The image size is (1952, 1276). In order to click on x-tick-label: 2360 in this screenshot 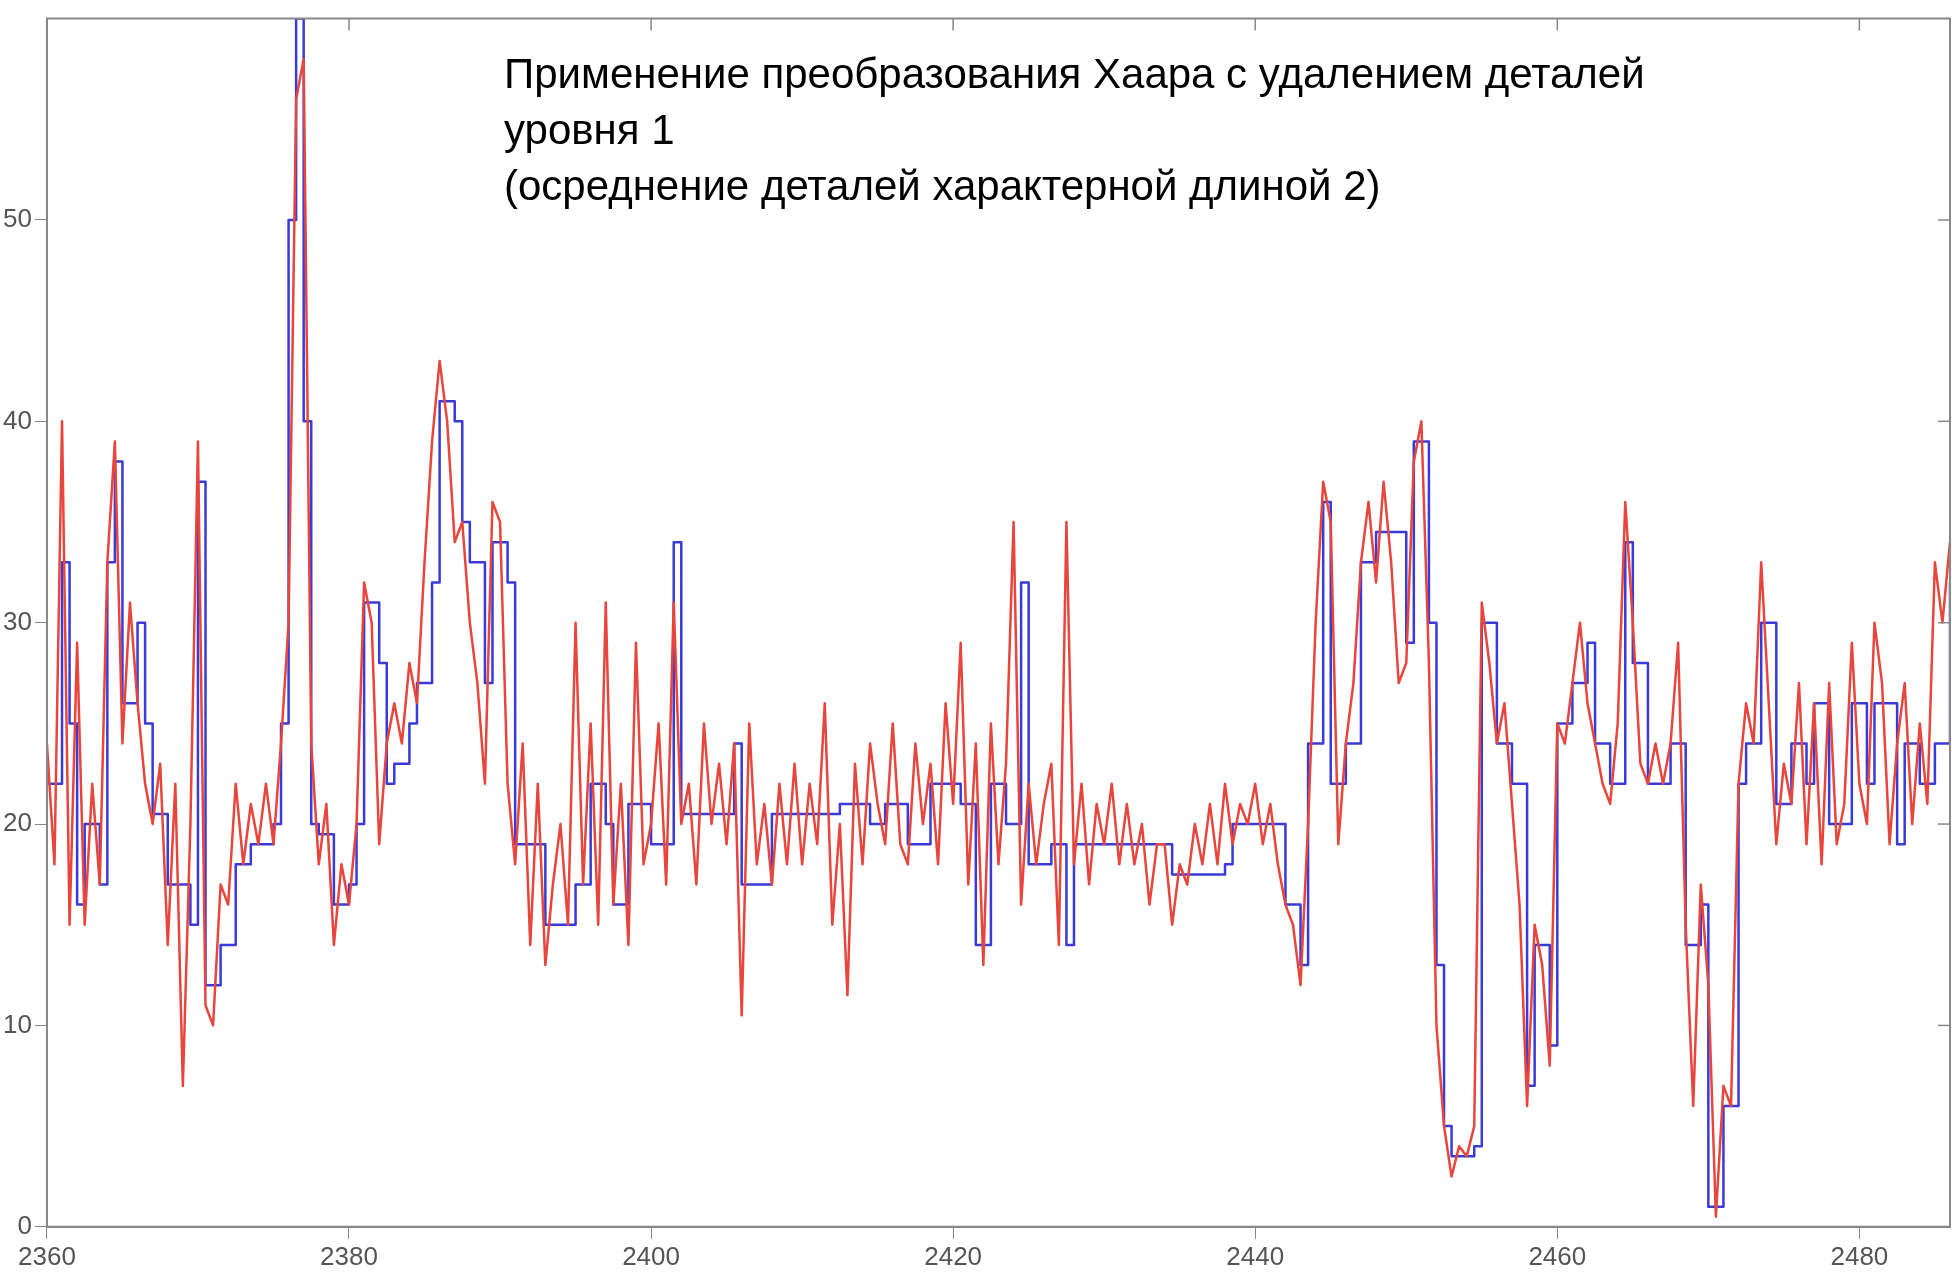, I will do `click(47, 1255)`.